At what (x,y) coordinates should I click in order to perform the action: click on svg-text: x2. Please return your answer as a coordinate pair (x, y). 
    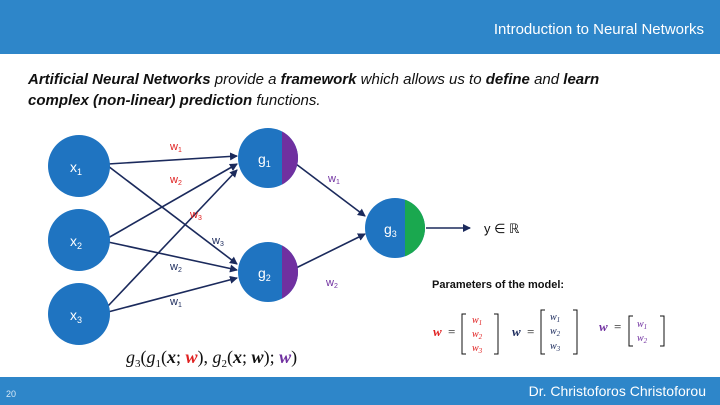
    Looking at the image, I should click on (76, 242).